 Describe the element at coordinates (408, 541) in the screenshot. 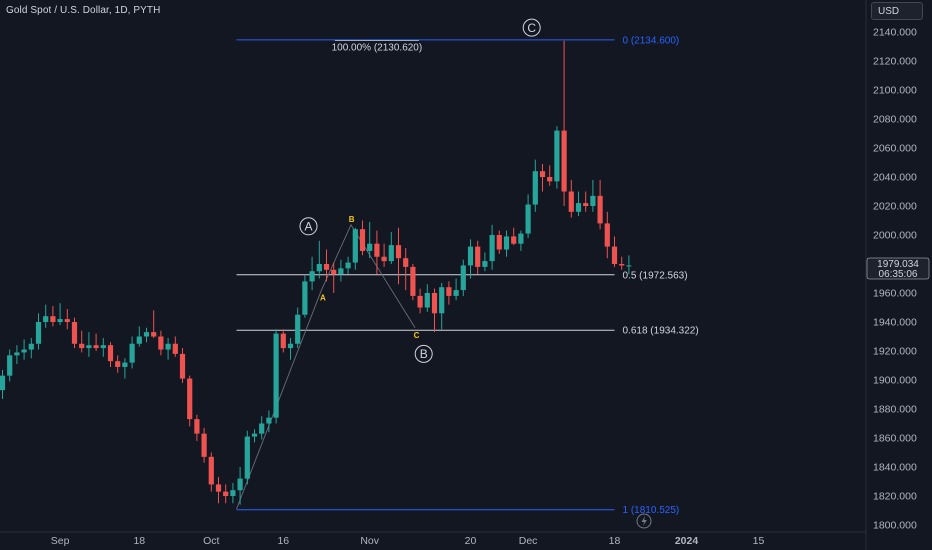

I see `time-axis: Sep 18 Oct 16 Nov 20 Dec 18 2024 15` at that location.